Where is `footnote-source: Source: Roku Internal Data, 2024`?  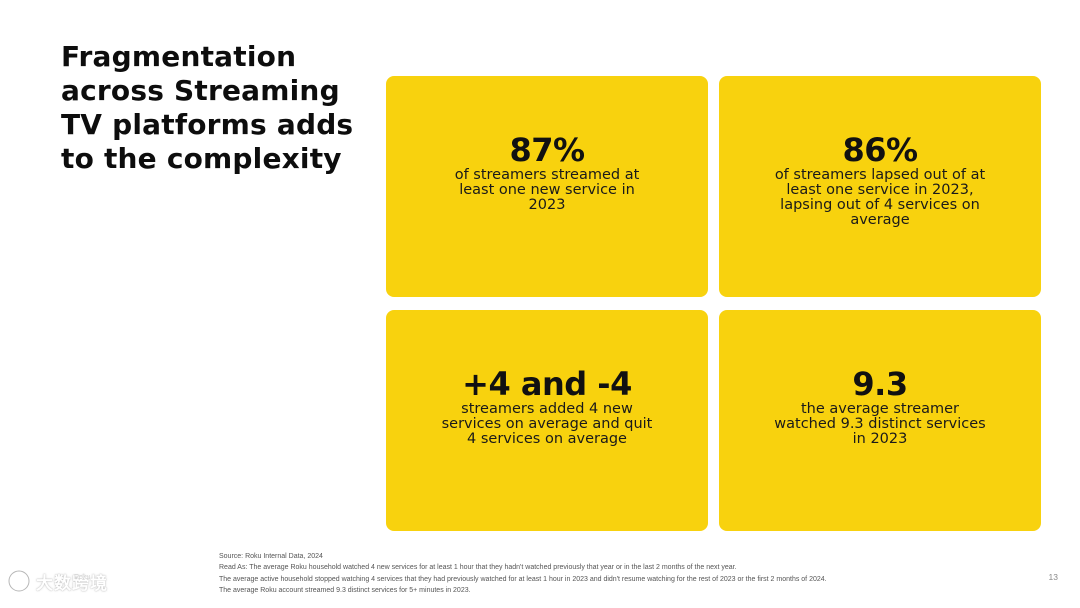
footnote-source: Source: Roku Internal Data, 2024 is located at coordinates (271, 556).